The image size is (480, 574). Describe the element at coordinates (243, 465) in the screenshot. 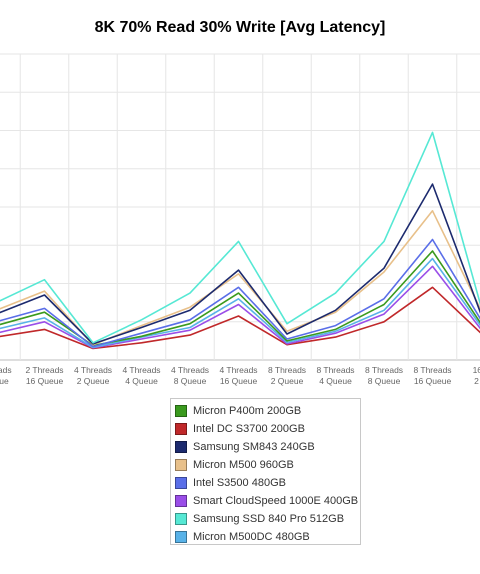

I see `legend-label: Micron M500 960GB` at that location.